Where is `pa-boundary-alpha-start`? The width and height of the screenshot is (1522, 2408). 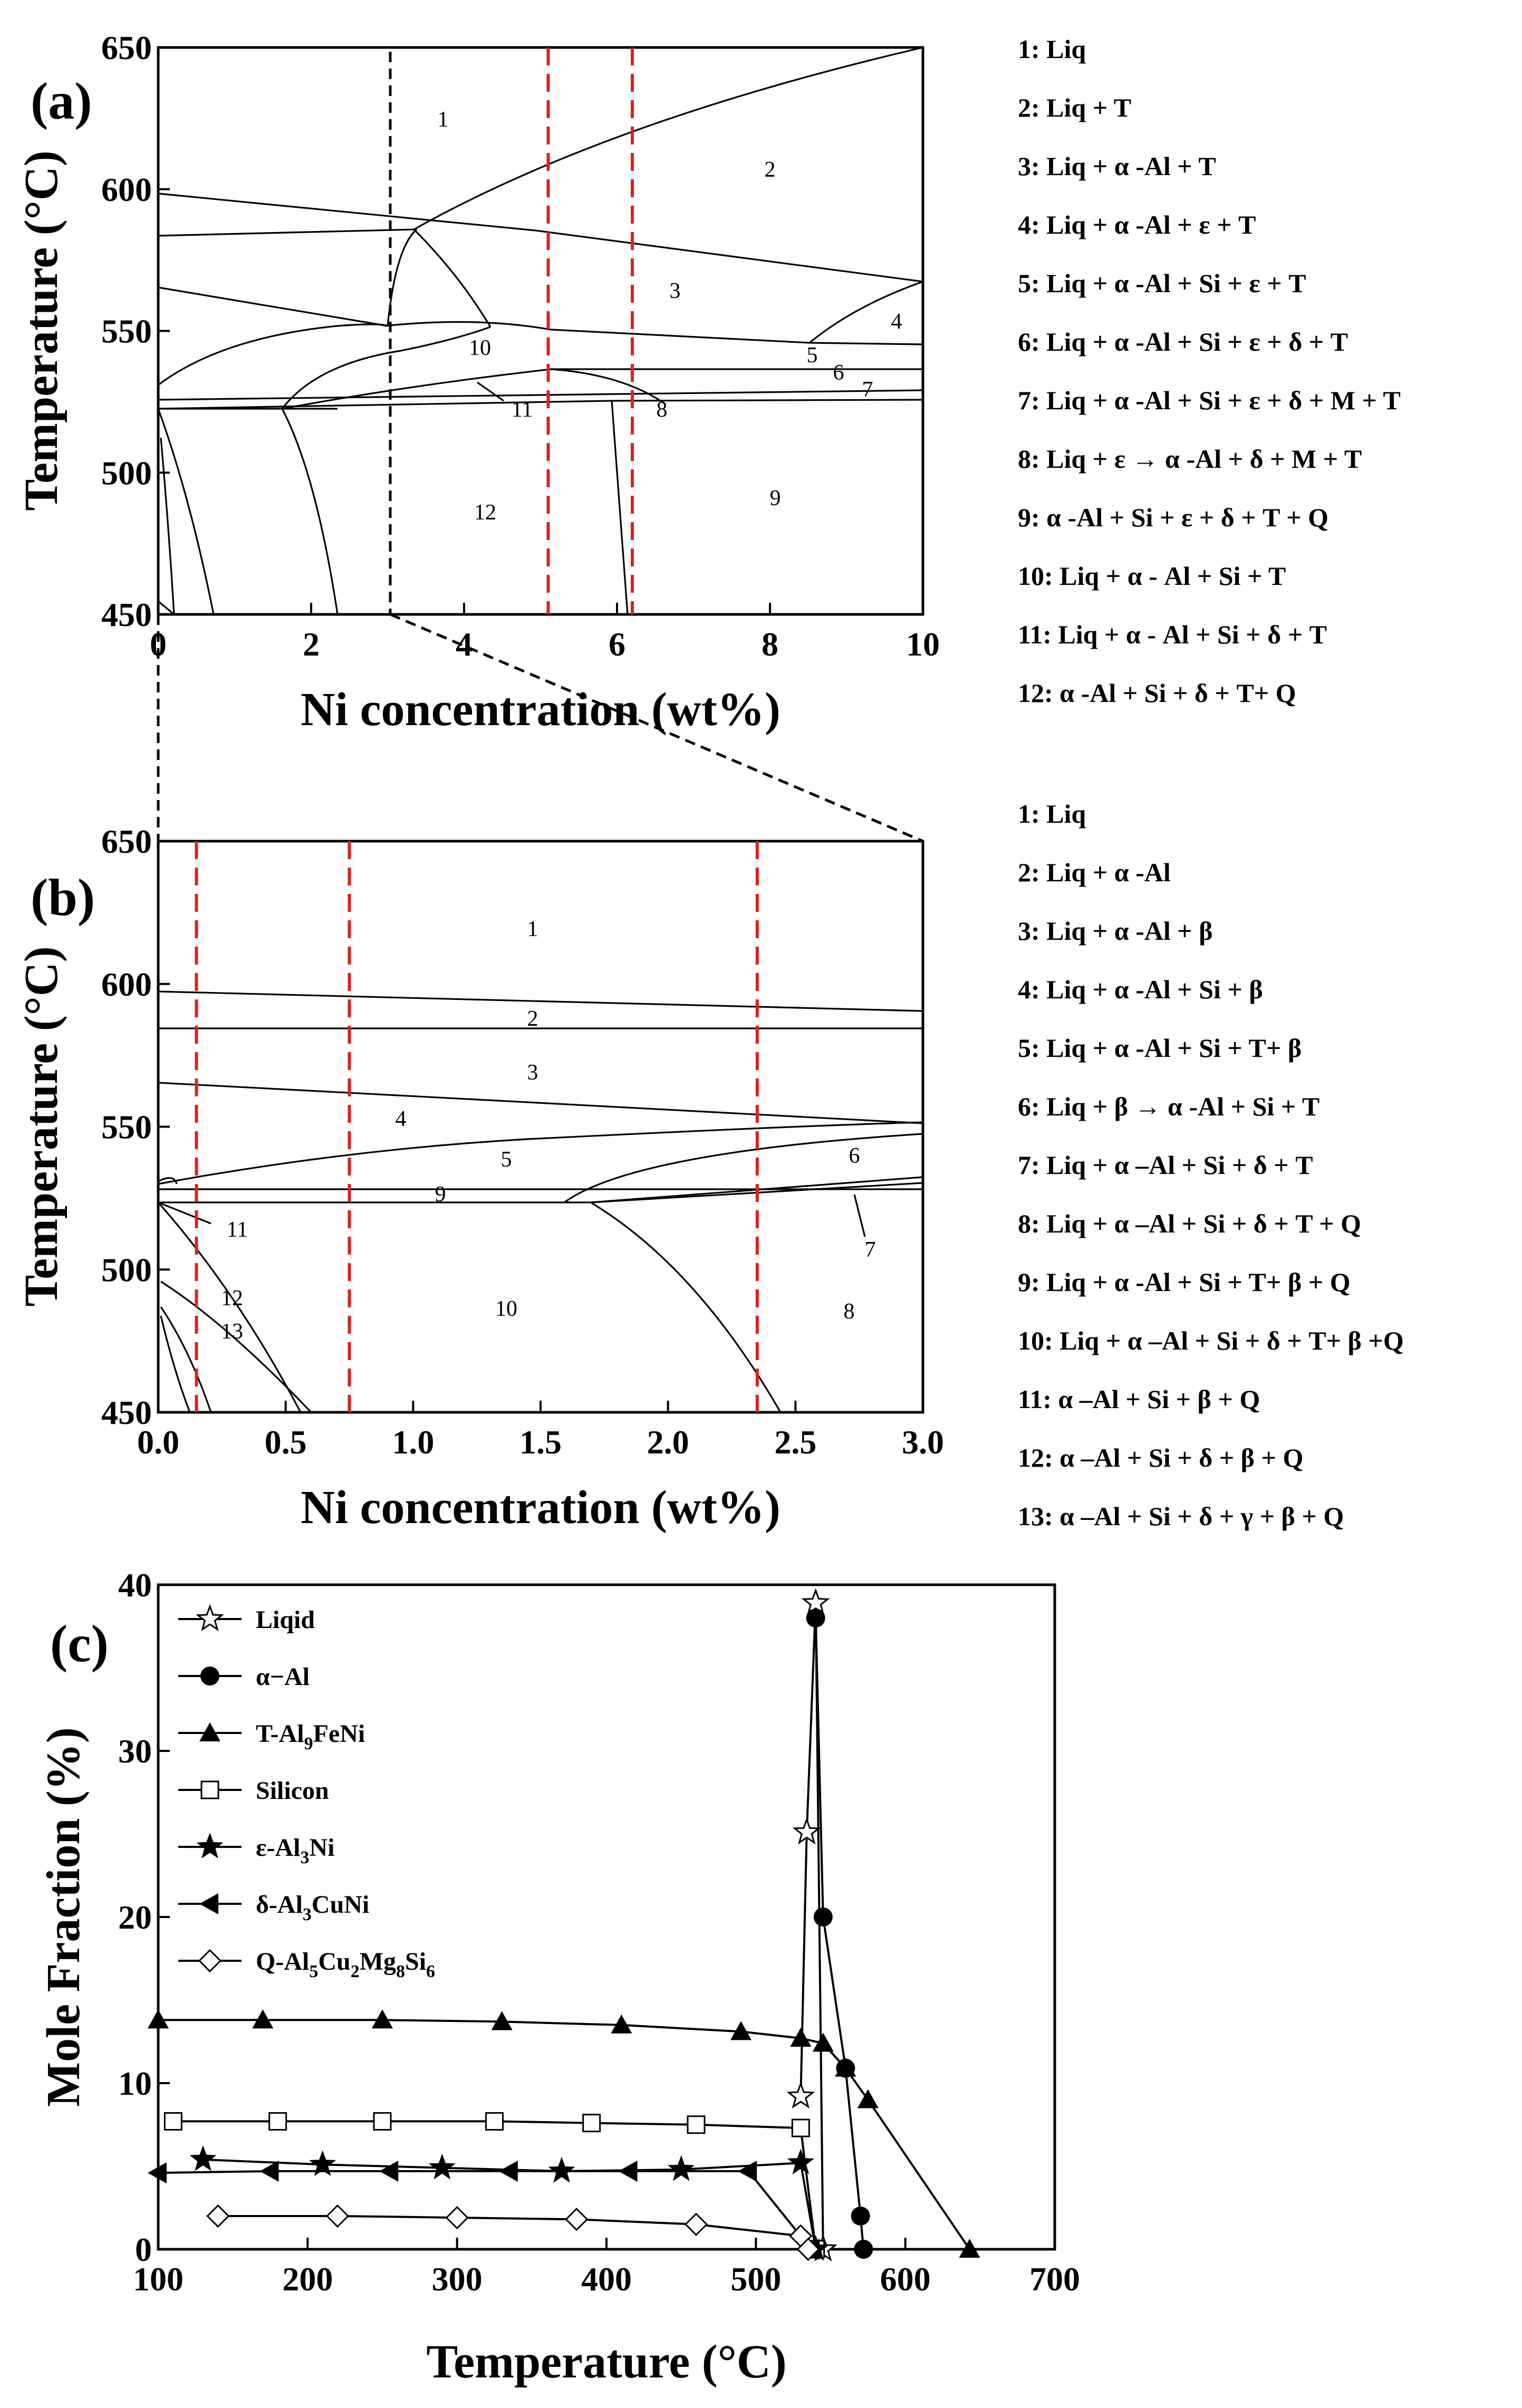 pa-boundary-alpha-start is located at coordinates (540, 238).